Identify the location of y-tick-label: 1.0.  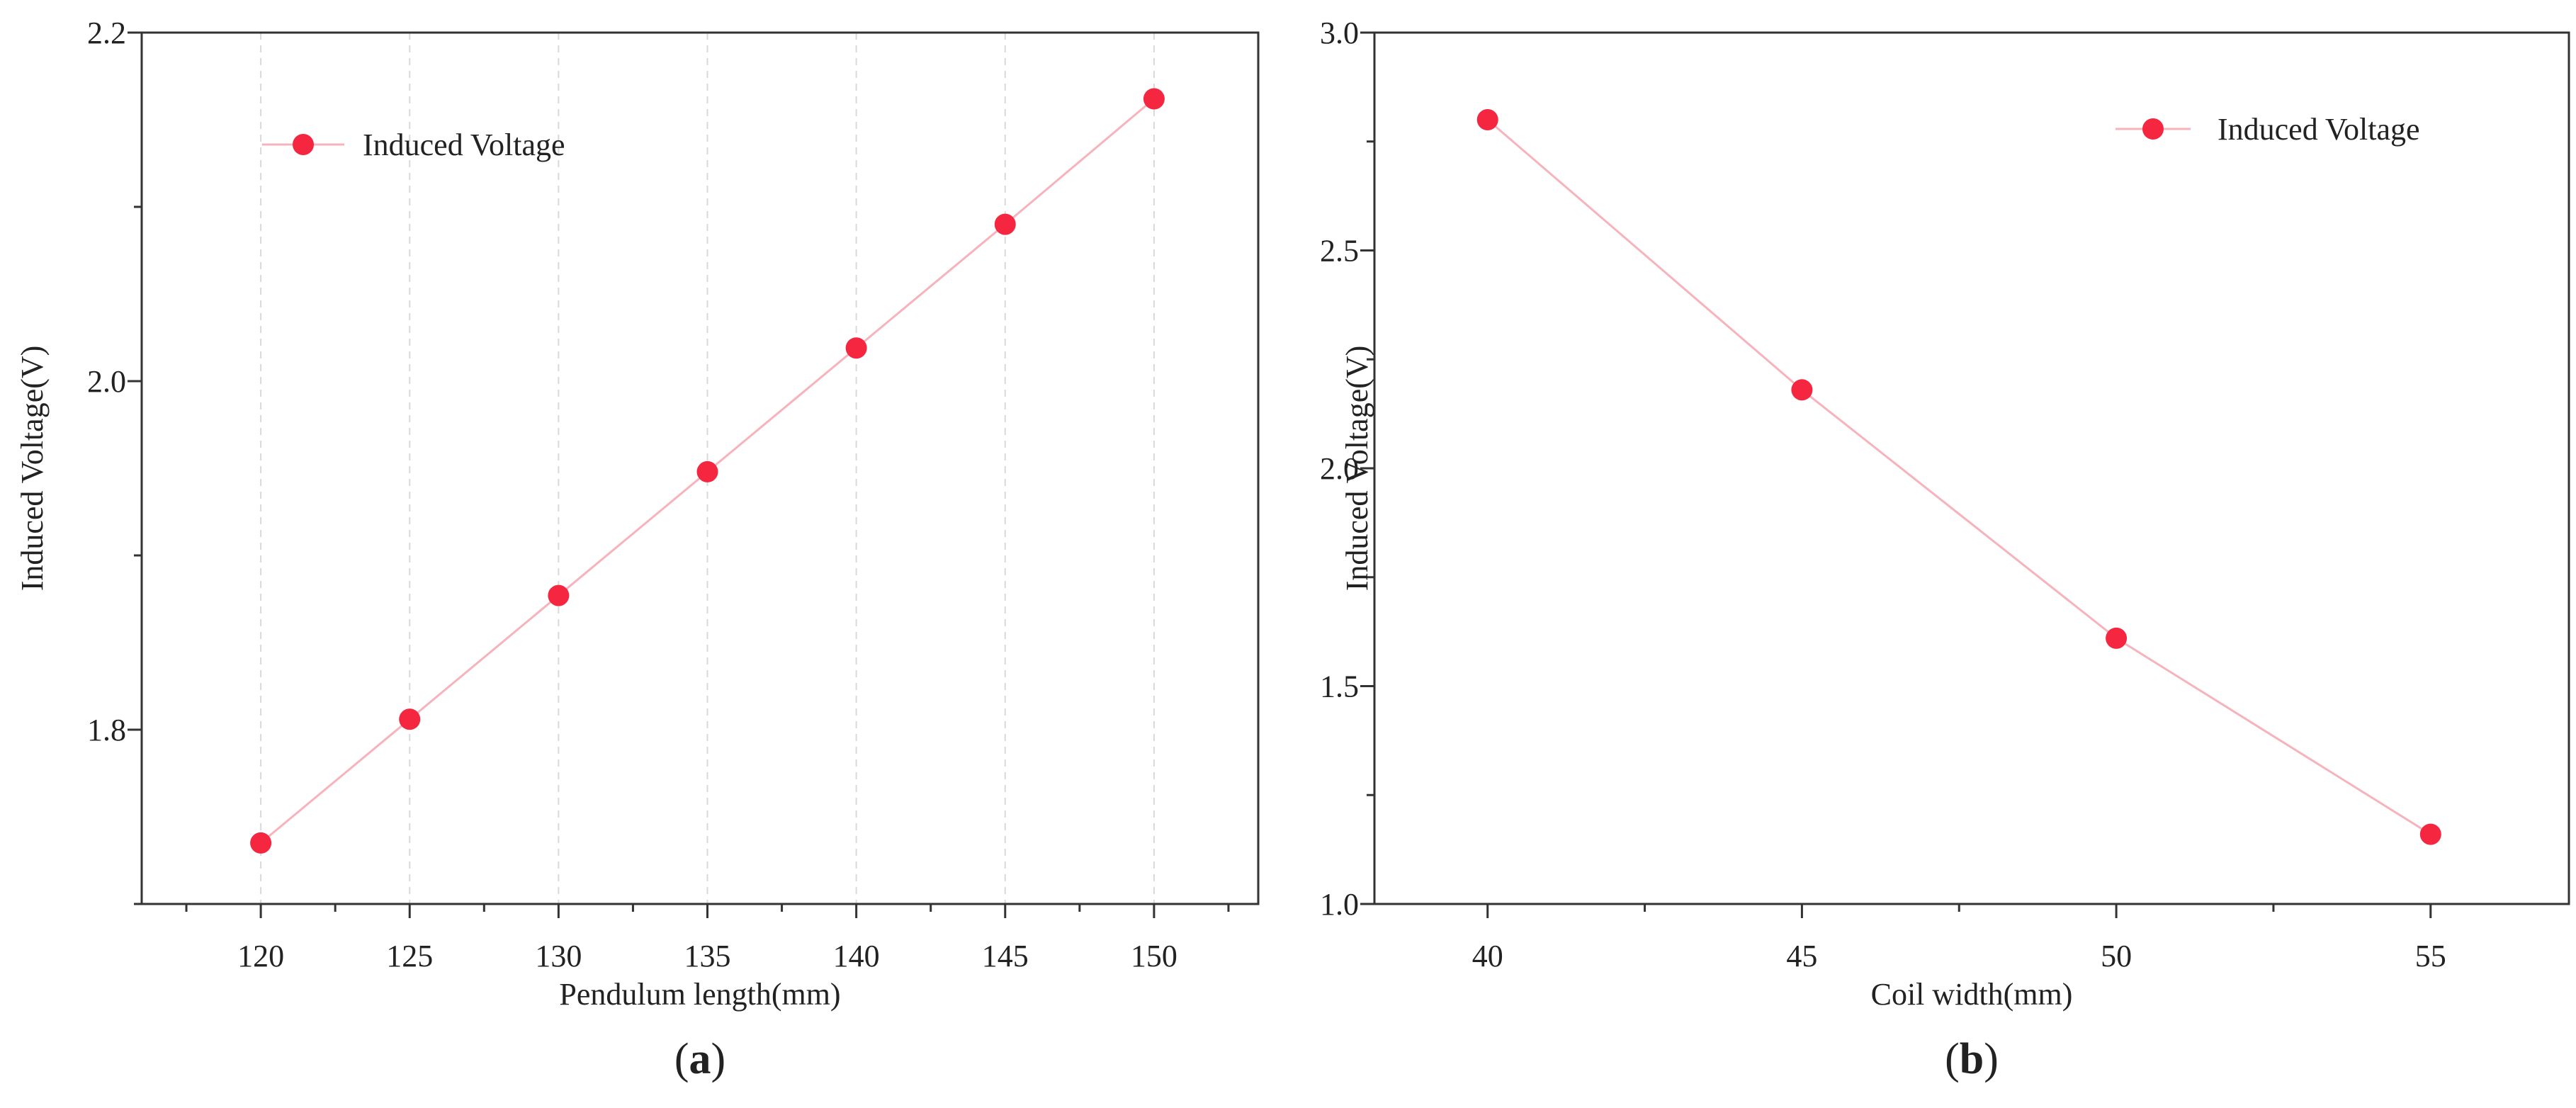
(1339, 904).